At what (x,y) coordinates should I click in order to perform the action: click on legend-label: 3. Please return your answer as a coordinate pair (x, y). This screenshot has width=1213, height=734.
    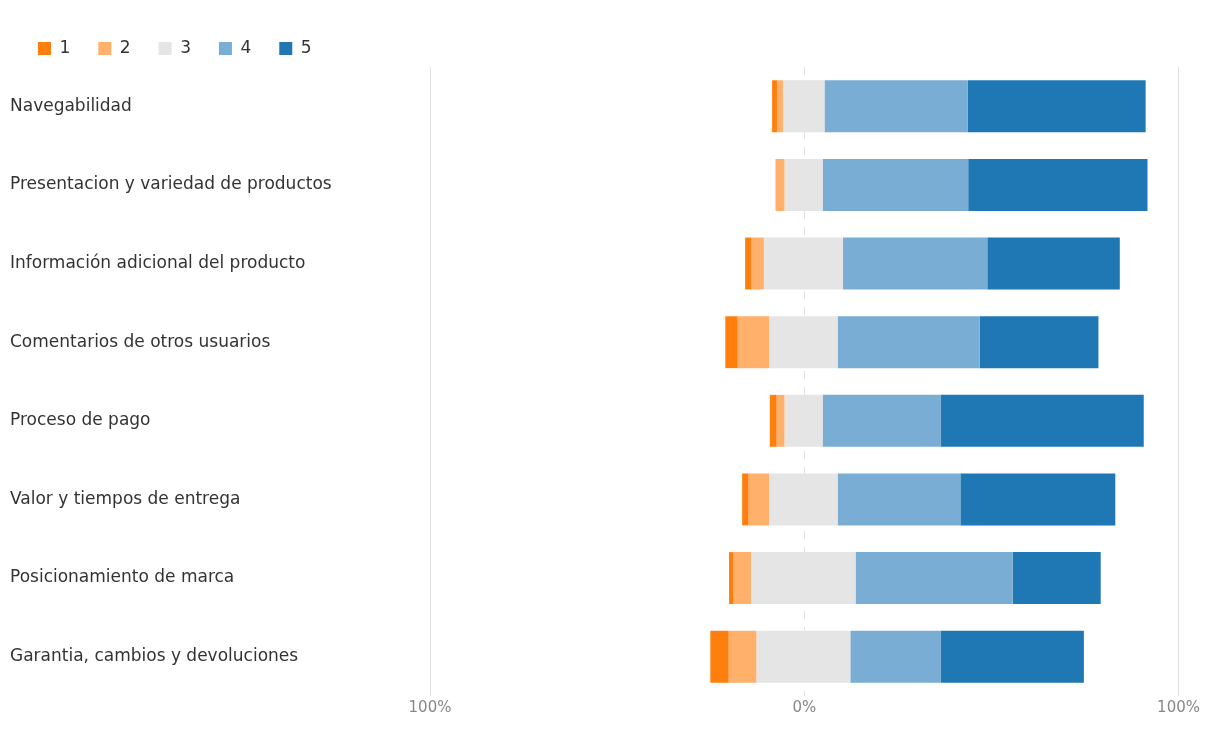
    Looking at the image, I should click on (185, 46).